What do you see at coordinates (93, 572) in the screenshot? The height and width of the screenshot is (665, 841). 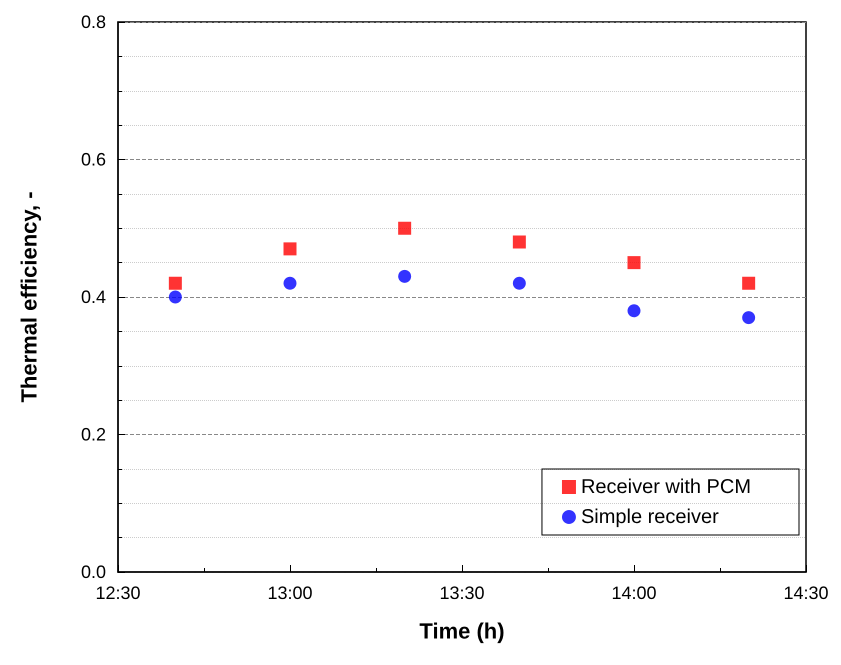 I see `y-tick-label: 0.0` at bounding box center [93, 572].